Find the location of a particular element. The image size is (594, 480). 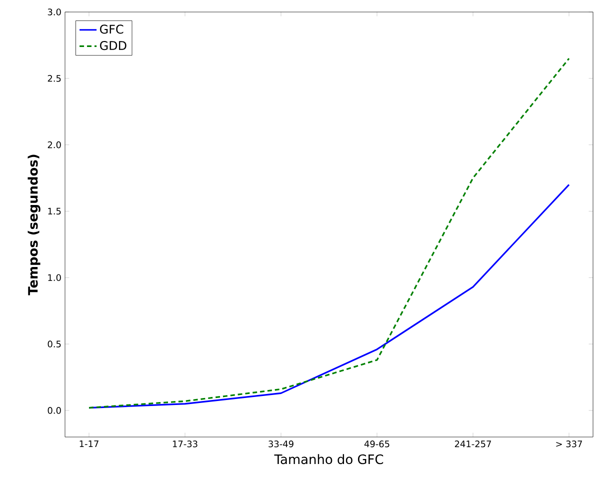

legend-label: GFC is located at coordinates (112, 29).